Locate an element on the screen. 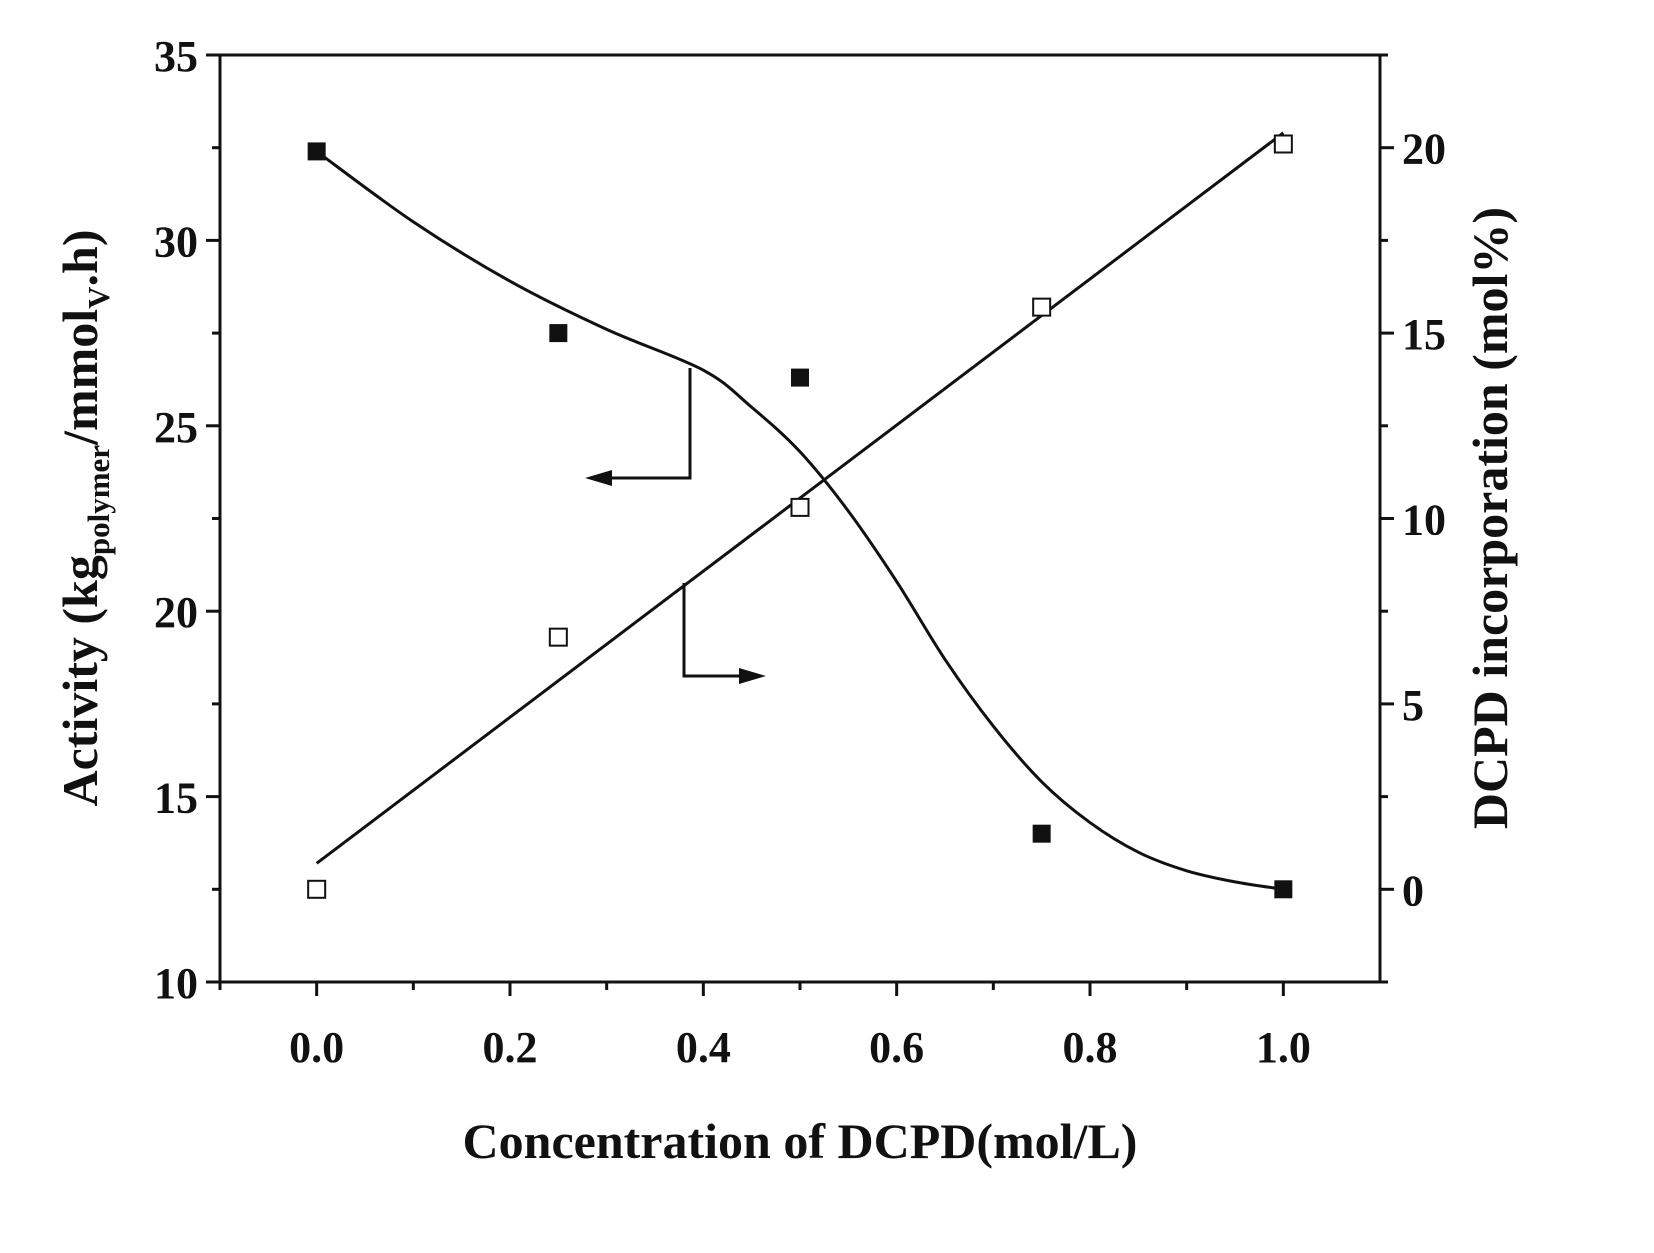  y-right-tick-label: 15 is located at coordinates (1424, 334).